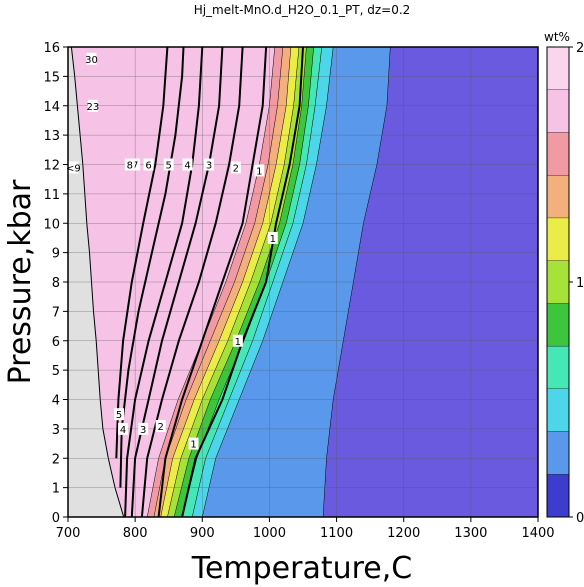  What do you see at coordinates (557, 37) in the screenshot?
I see `colorbar-label: wt%` at bounding box center [557, 37].